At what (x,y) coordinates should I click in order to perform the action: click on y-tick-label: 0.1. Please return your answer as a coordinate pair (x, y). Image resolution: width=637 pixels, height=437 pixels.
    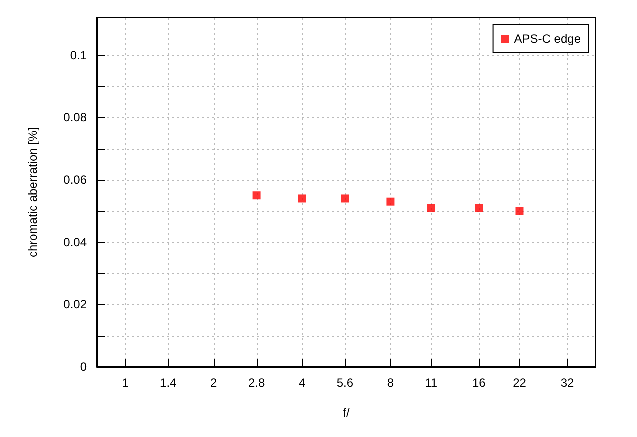
    Looking at the image, I should click on (79, 55).